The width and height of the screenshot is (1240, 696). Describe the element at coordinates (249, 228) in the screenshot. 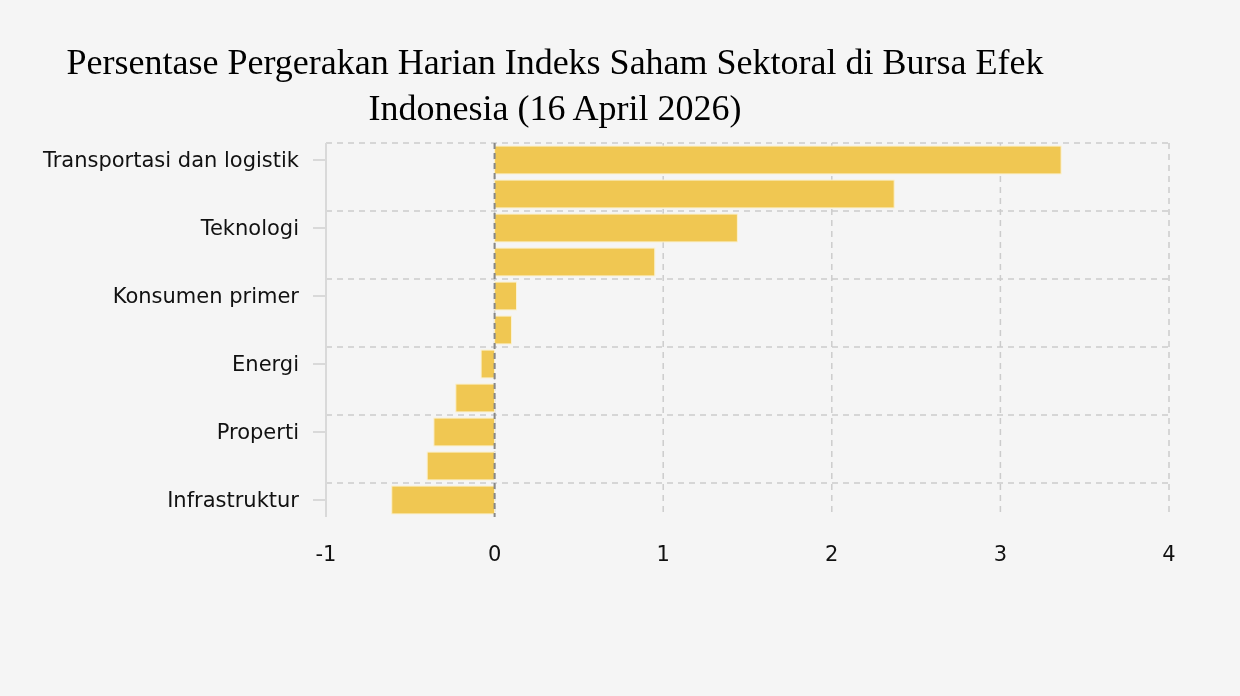

I see `y-tick-label: Teknologi` at that location.